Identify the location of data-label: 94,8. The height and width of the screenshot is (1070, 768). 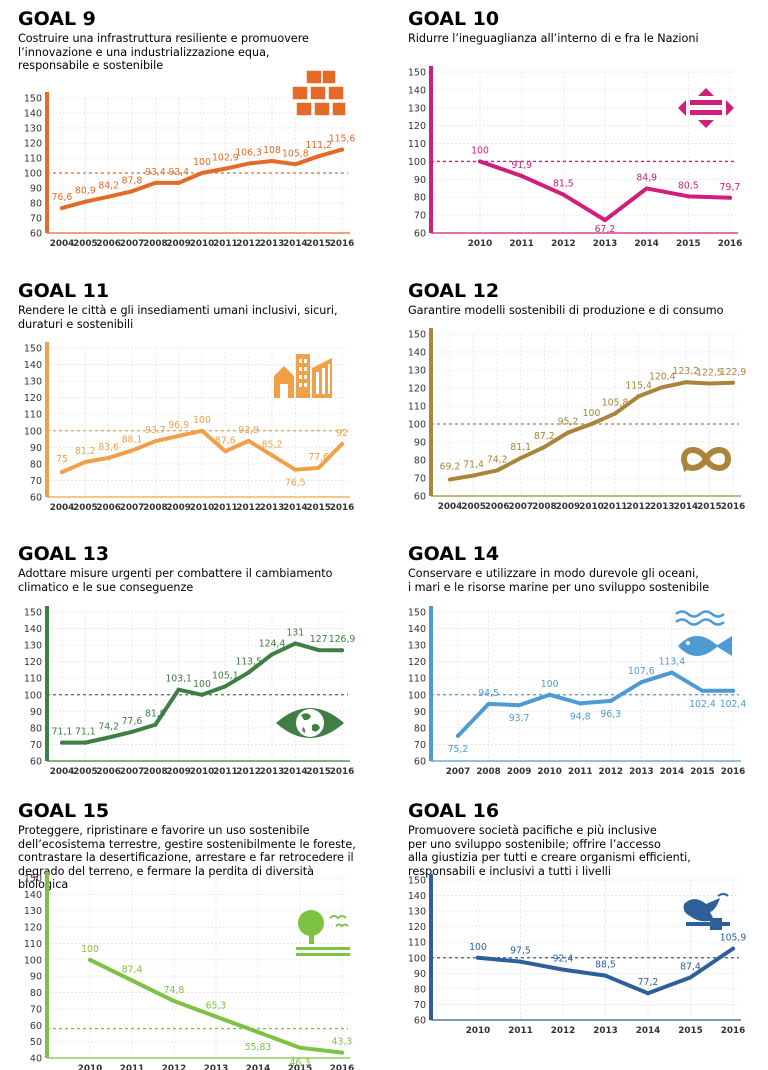
(580, 716).